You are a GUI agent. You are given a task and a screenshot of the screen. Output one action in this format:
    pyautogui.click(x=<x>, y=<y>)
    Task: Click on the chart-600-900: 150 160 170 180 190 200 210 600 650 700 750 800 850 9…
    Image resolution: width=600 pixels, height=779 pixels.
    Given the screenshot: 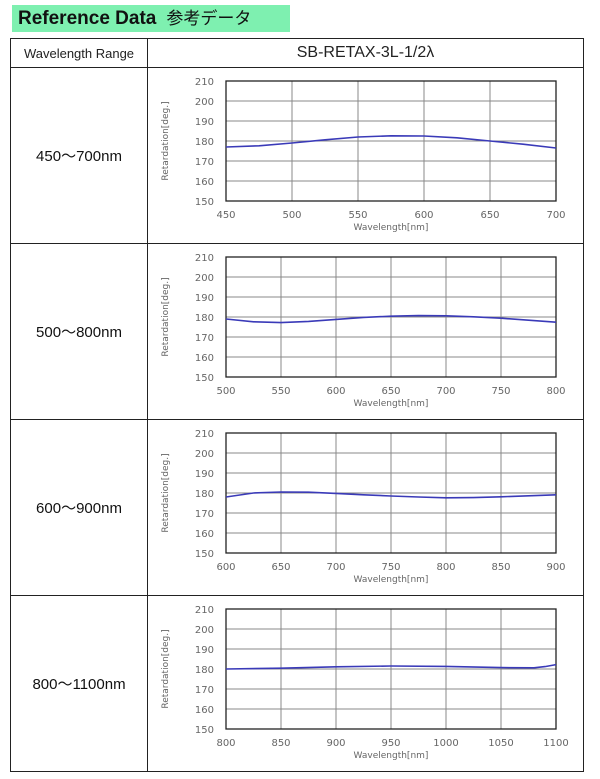 What is the action you would take?
    pyautogui.click(x=363, y=507)
    